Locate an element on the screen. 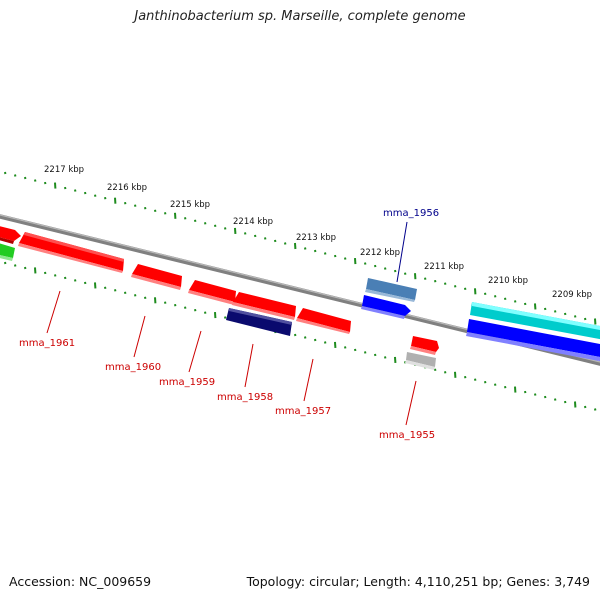  genes-value: 3,749 is located at coordinates (572, 581).